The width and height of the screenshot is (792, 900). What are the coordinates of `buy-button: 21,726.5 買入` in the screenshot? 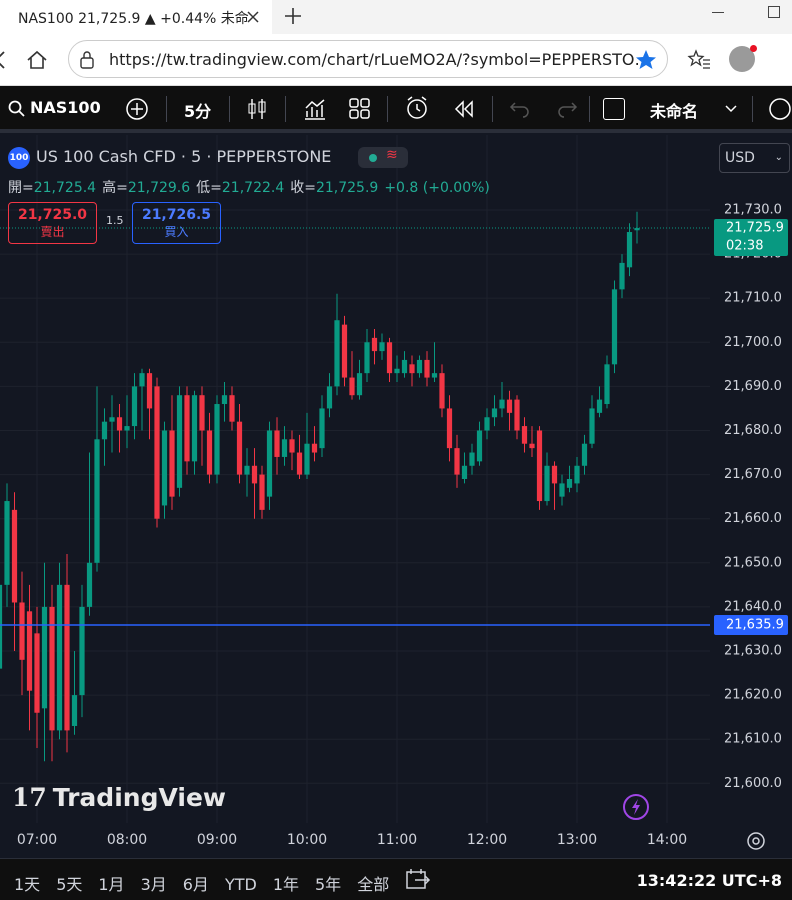 It's located at (176, 223).